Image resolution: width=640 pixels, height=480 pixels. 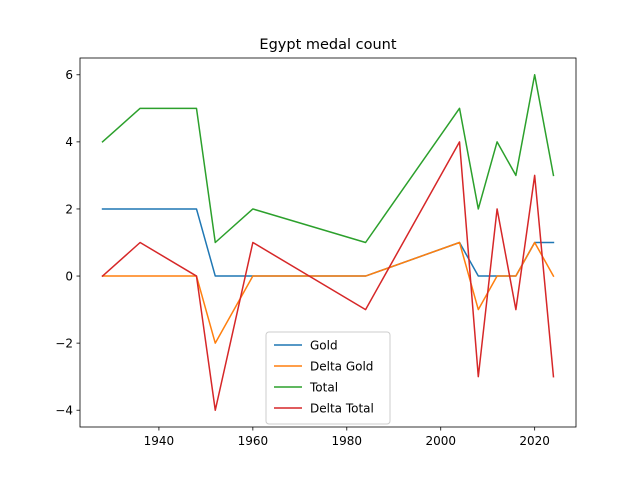 What do you see at coordinates (342, 408) in the screenshot?
I see `legend-label: Delta Total` at bounding box center [342, 408].